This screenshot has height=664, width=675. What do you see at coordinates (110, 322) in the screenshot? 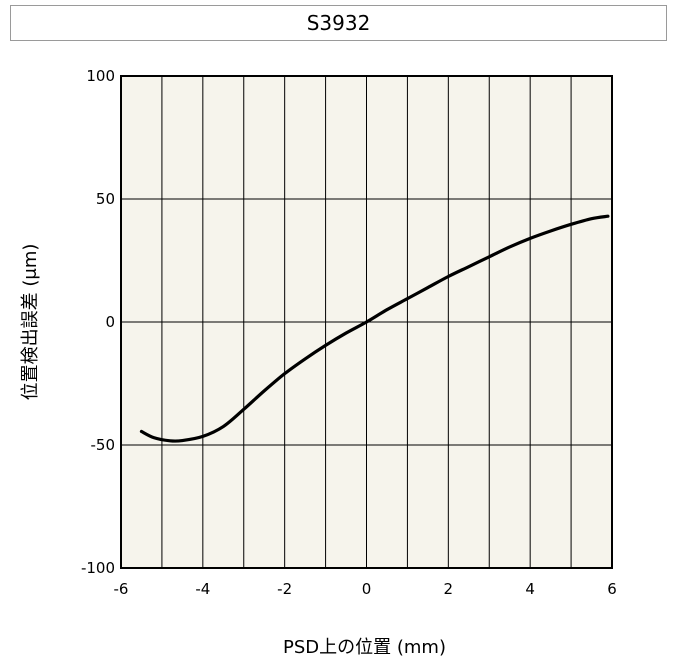
I see `y-tick-label: 0` at bounding box center [110, 322].